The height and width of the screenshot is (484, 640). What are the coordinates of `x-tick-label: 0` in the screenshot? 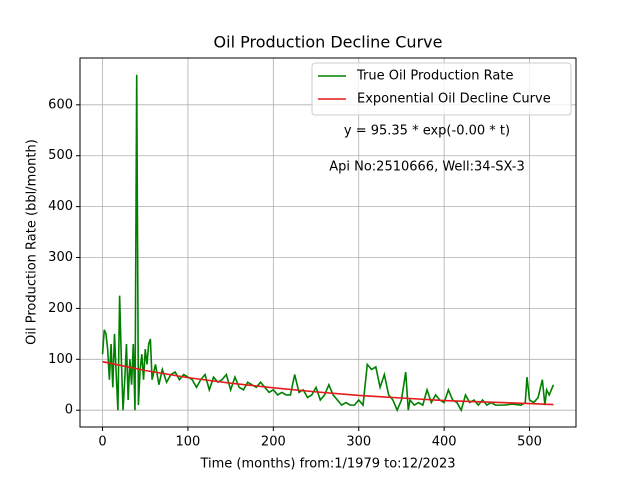 It's located at (102, 442).